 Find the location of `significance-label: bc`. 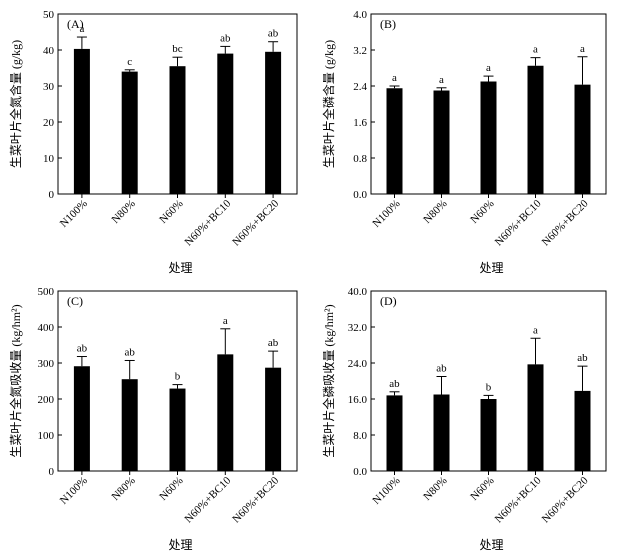

significance-label: bc is located at coordinates (177, 49).